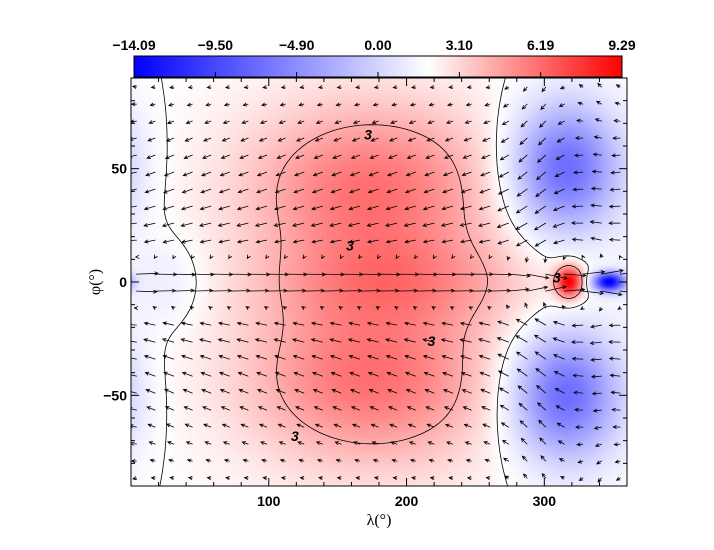 The height and width of the screenshot is (550, 714). I want to click on colorbar-tick-label: −9.50, so click(216, 45).